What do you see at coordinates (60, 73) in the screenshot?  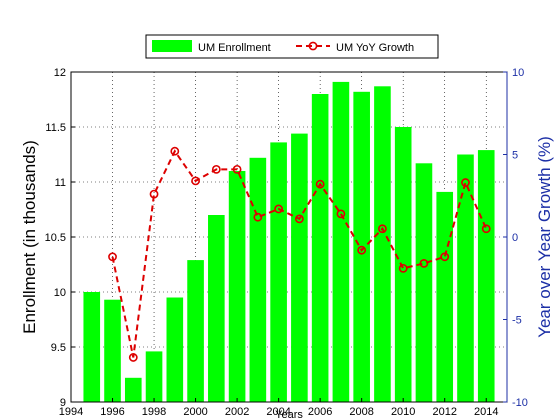 I see `left-y-tick-label: 12` at bounding box center [60, 73].